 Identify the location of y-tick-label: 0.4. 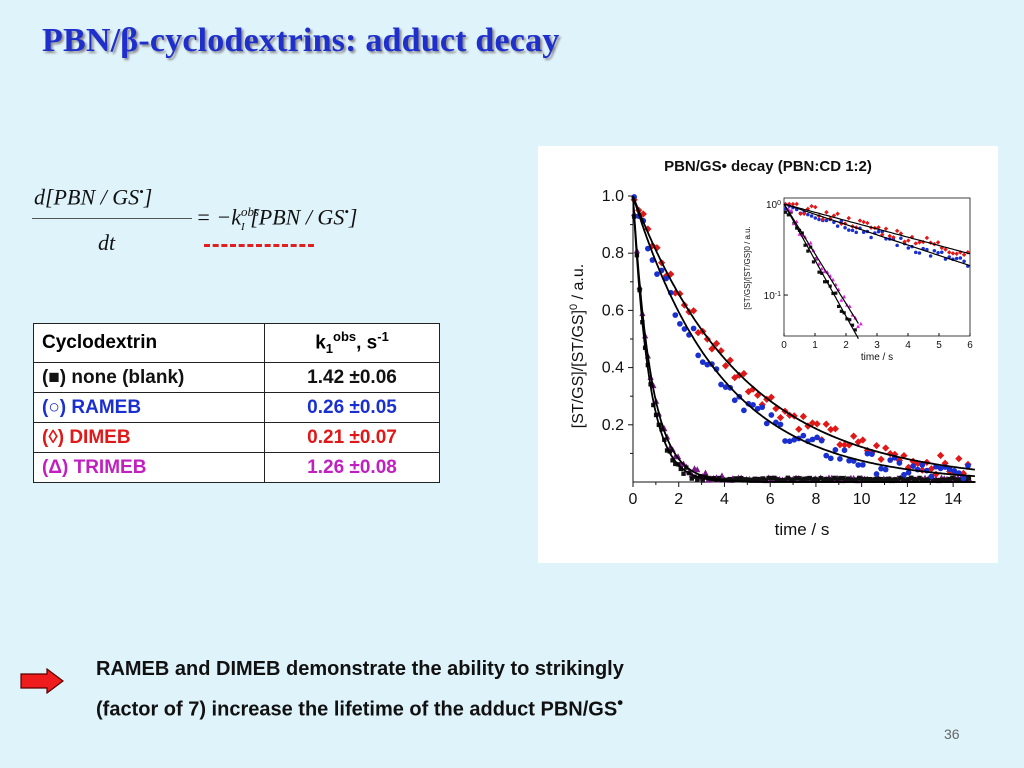
(613, 368).